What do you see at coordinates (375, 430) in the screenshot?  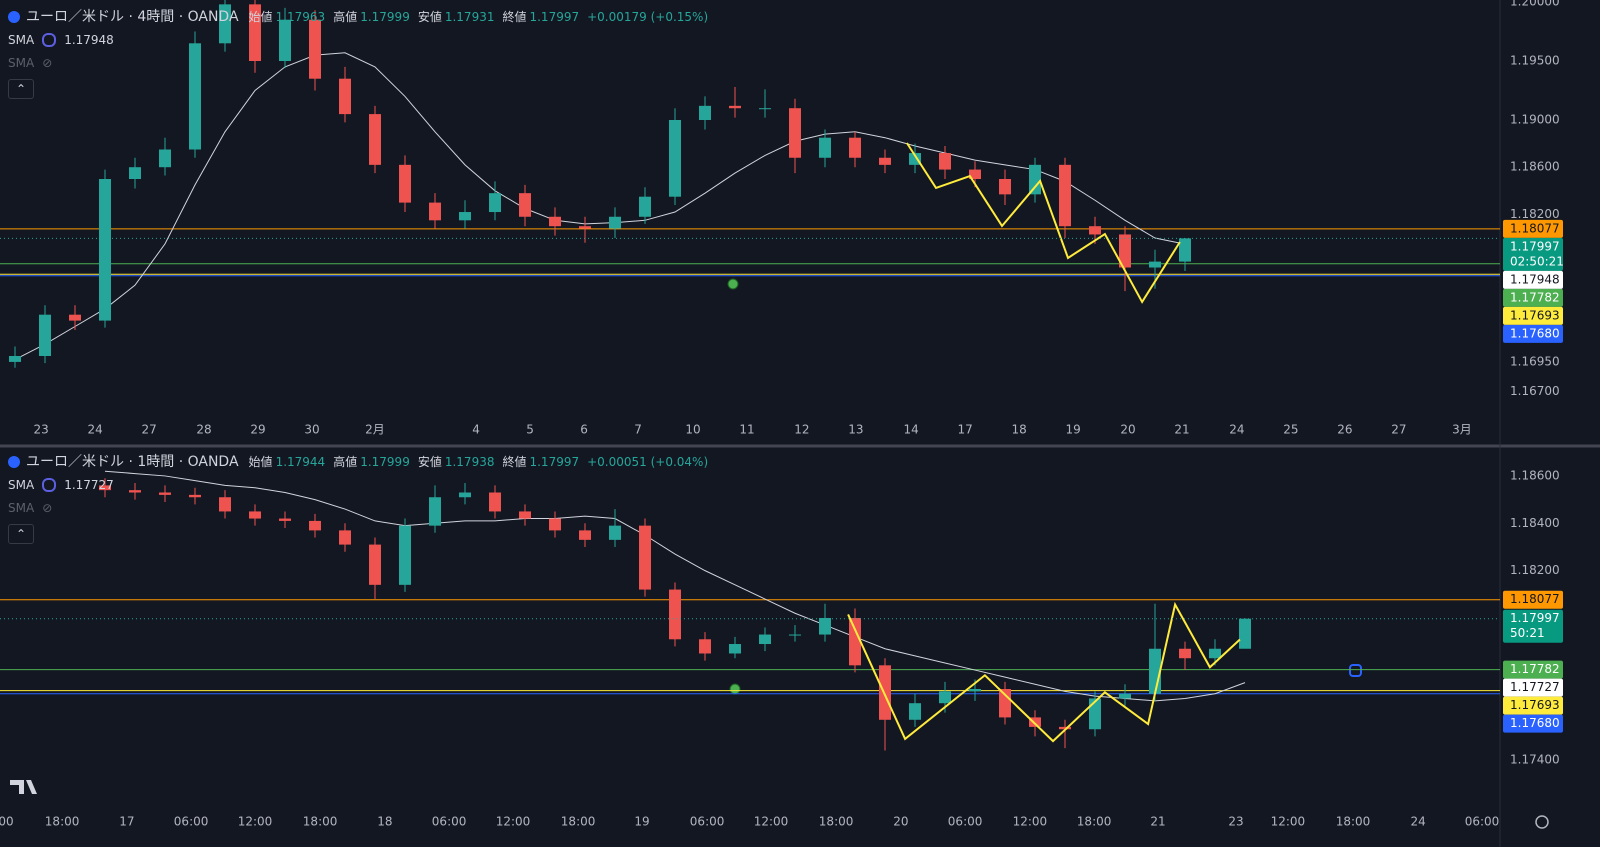 I see `x-tick-label: 2月` at bounding box center [375, 430].